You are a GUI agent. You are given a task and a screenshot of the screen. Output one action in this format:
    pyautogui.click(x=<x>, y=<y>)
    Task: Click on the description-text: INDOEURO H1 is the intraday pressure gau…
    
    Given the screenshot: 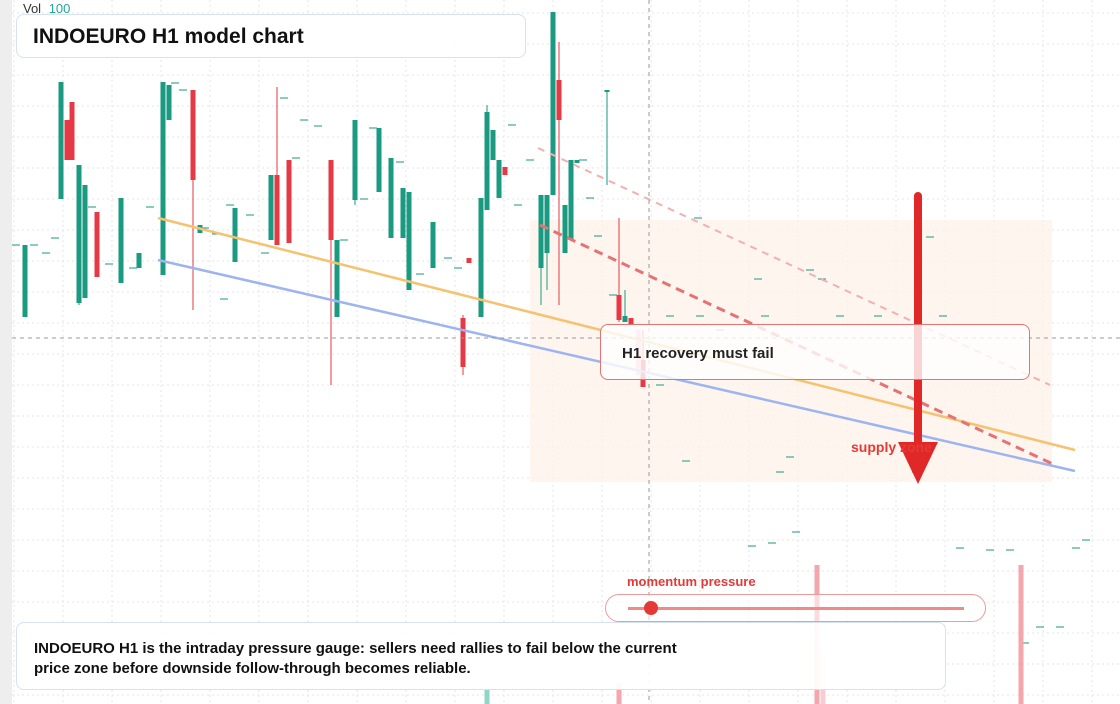 What is the action you would take?
    pyautogui.click(x=355, y=658)
    